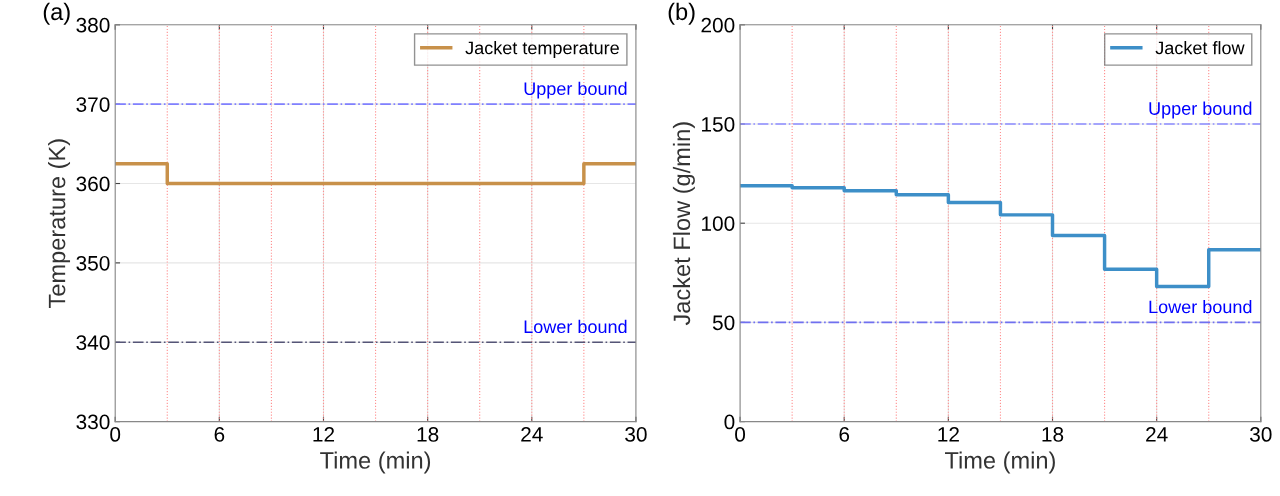 This screenshot has width=1280, height=496. What do you see at coordinates (93, 263) in the screenshot?
I see `y-tick-label: 350` at bounding box center [93, 263].